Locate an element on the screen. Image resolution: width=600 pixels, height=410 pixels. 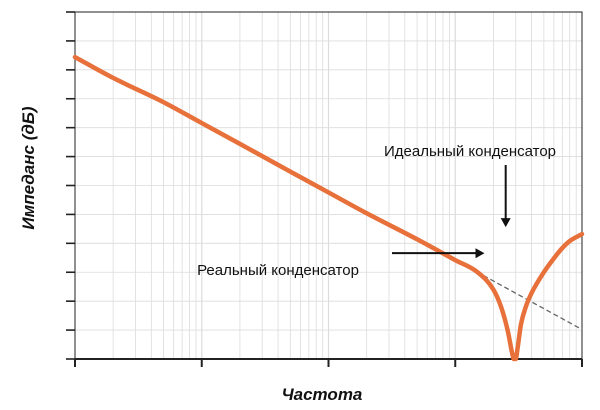
y-axis-title: Импеданс (дБ) is located at coordinates (28, 167).